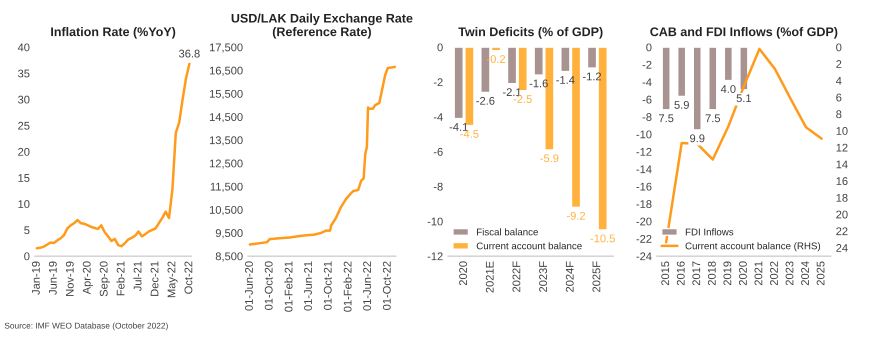  What do you see at coordinates (549, 158) in the screenshot?
I see `data-label: -5.9` at bounding box center [549, 158].